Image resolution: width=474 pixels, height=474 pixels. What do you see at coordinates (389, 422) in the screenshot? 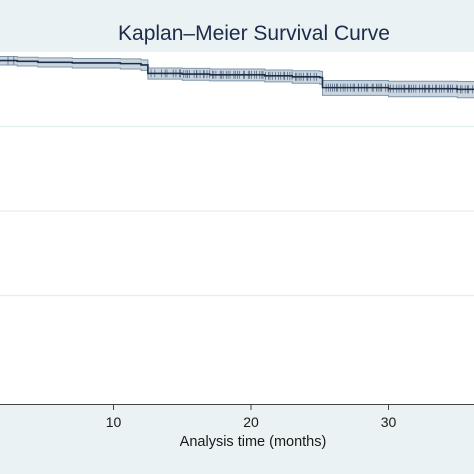
I see `x-tick-label-30: 30` at bounding box center [389, 422].